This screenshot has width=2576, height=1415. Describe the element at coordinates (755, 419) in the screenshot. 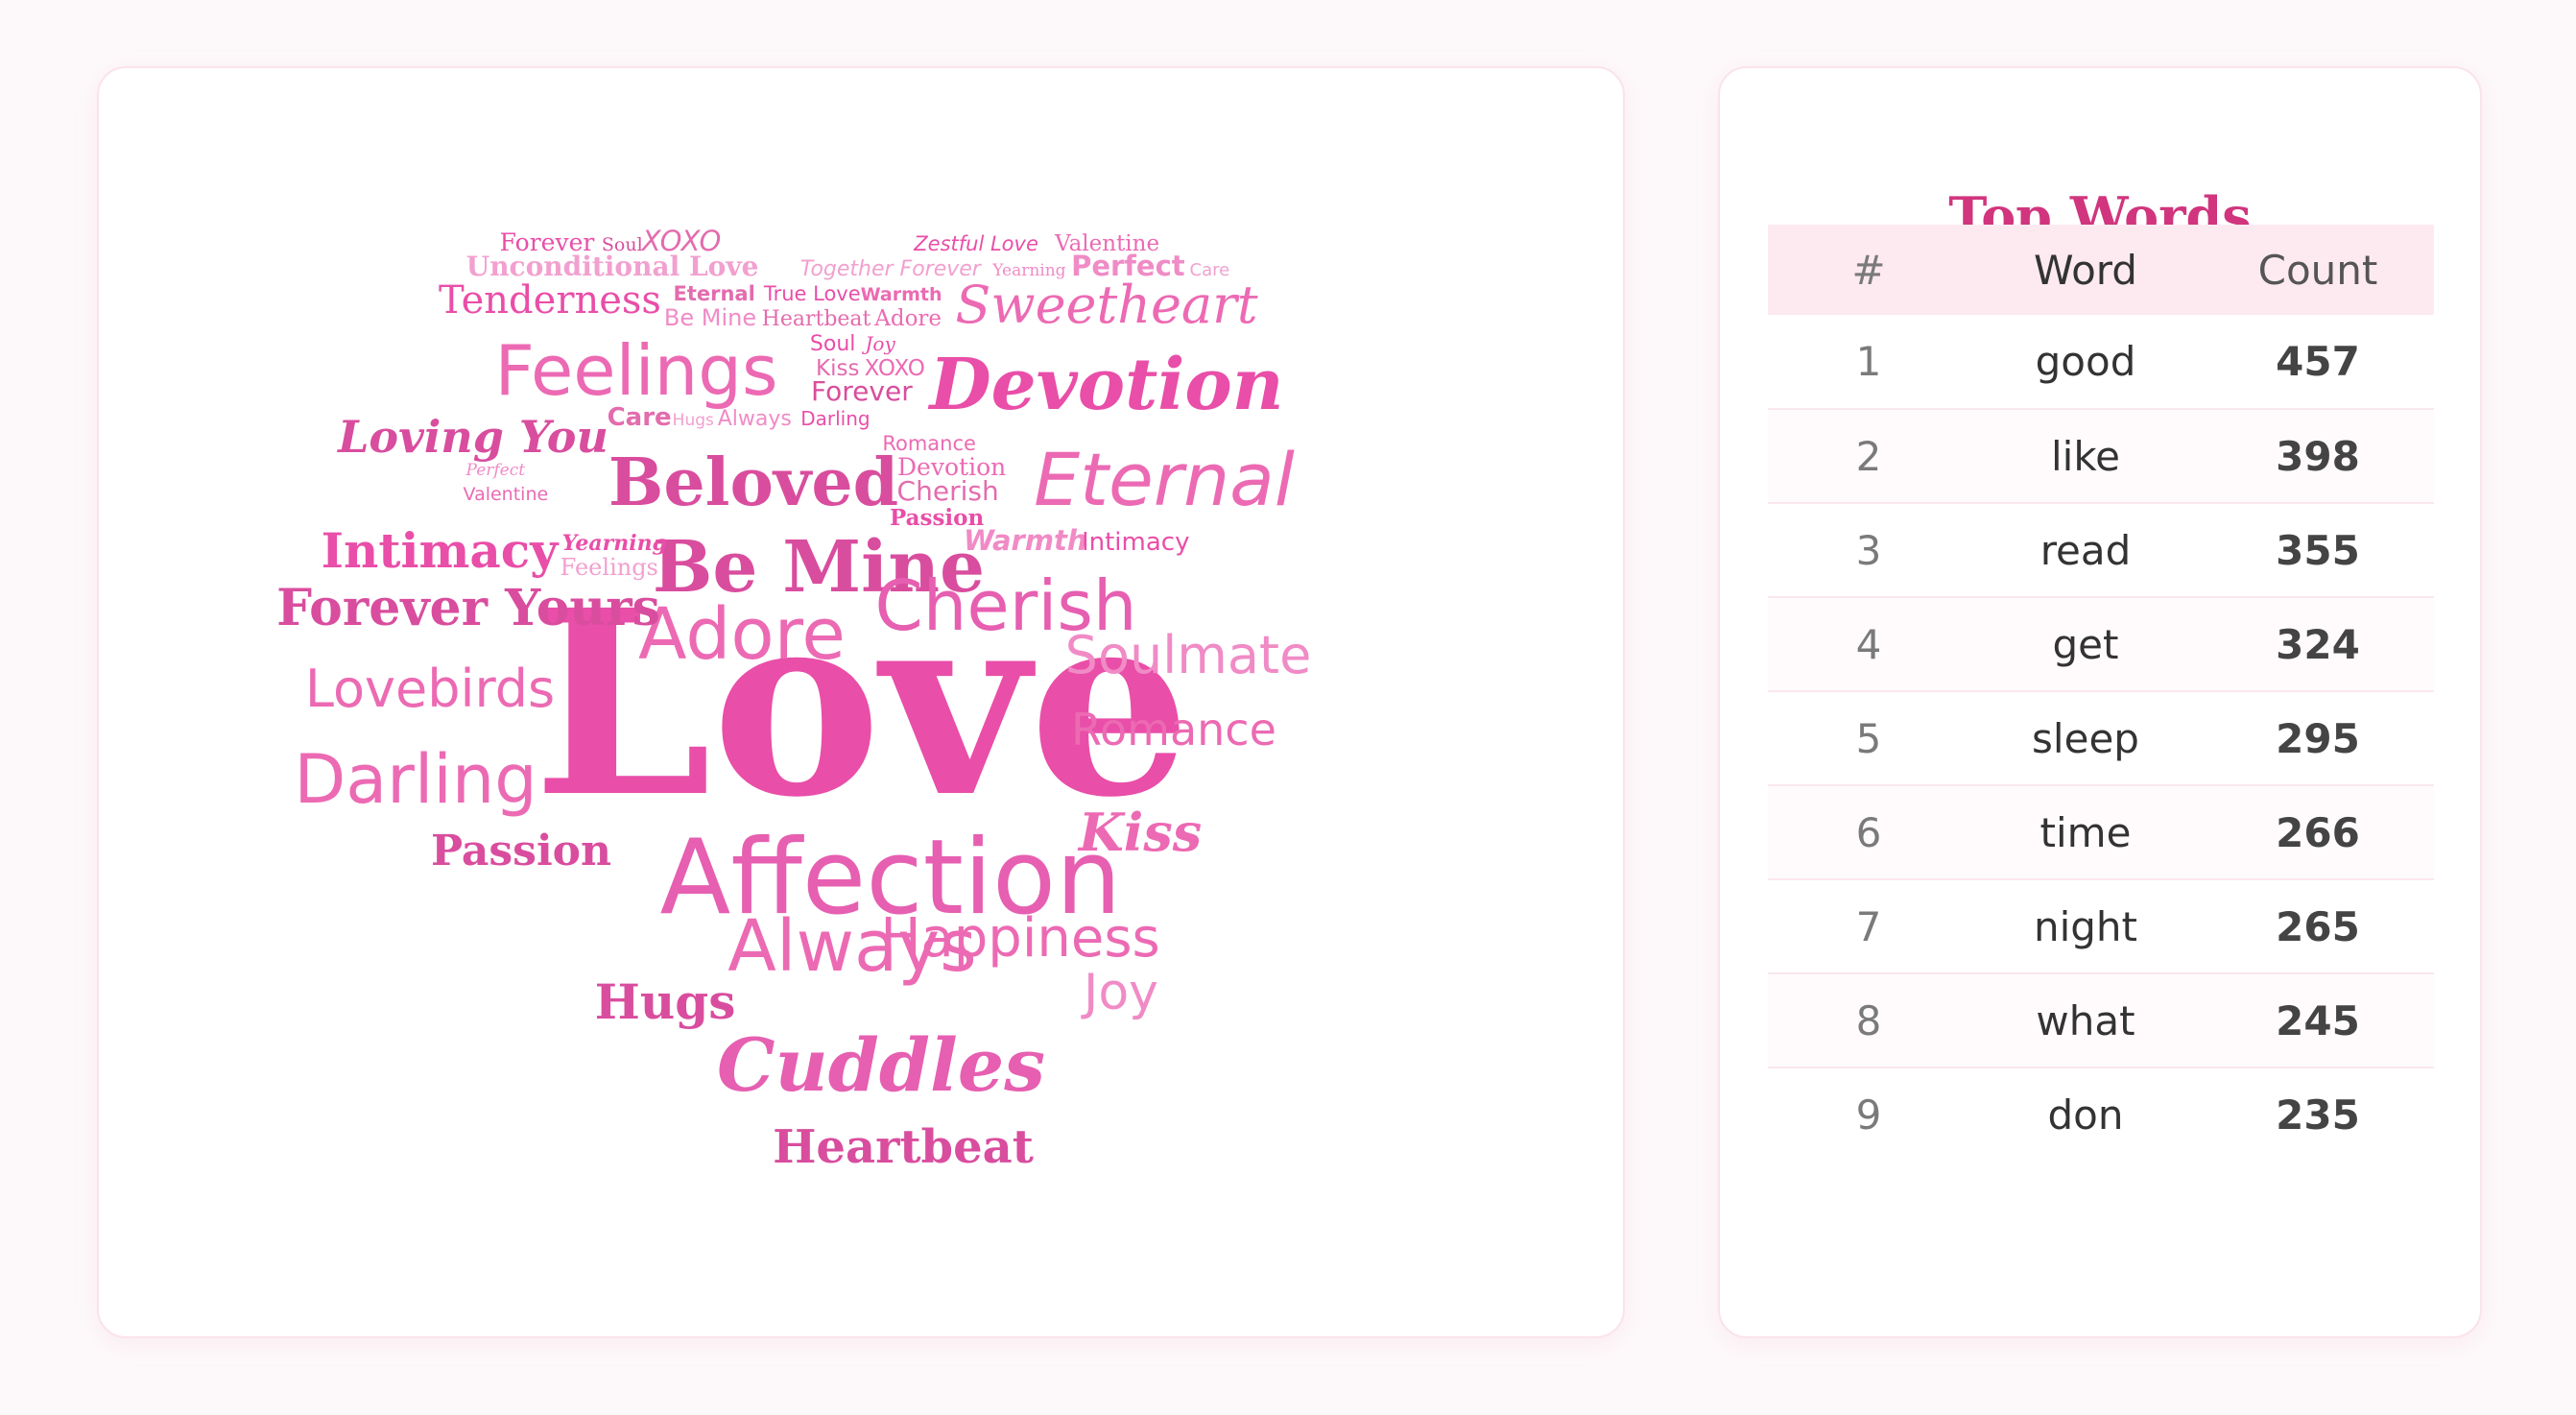

I see `cloud-word: Always` at that location.